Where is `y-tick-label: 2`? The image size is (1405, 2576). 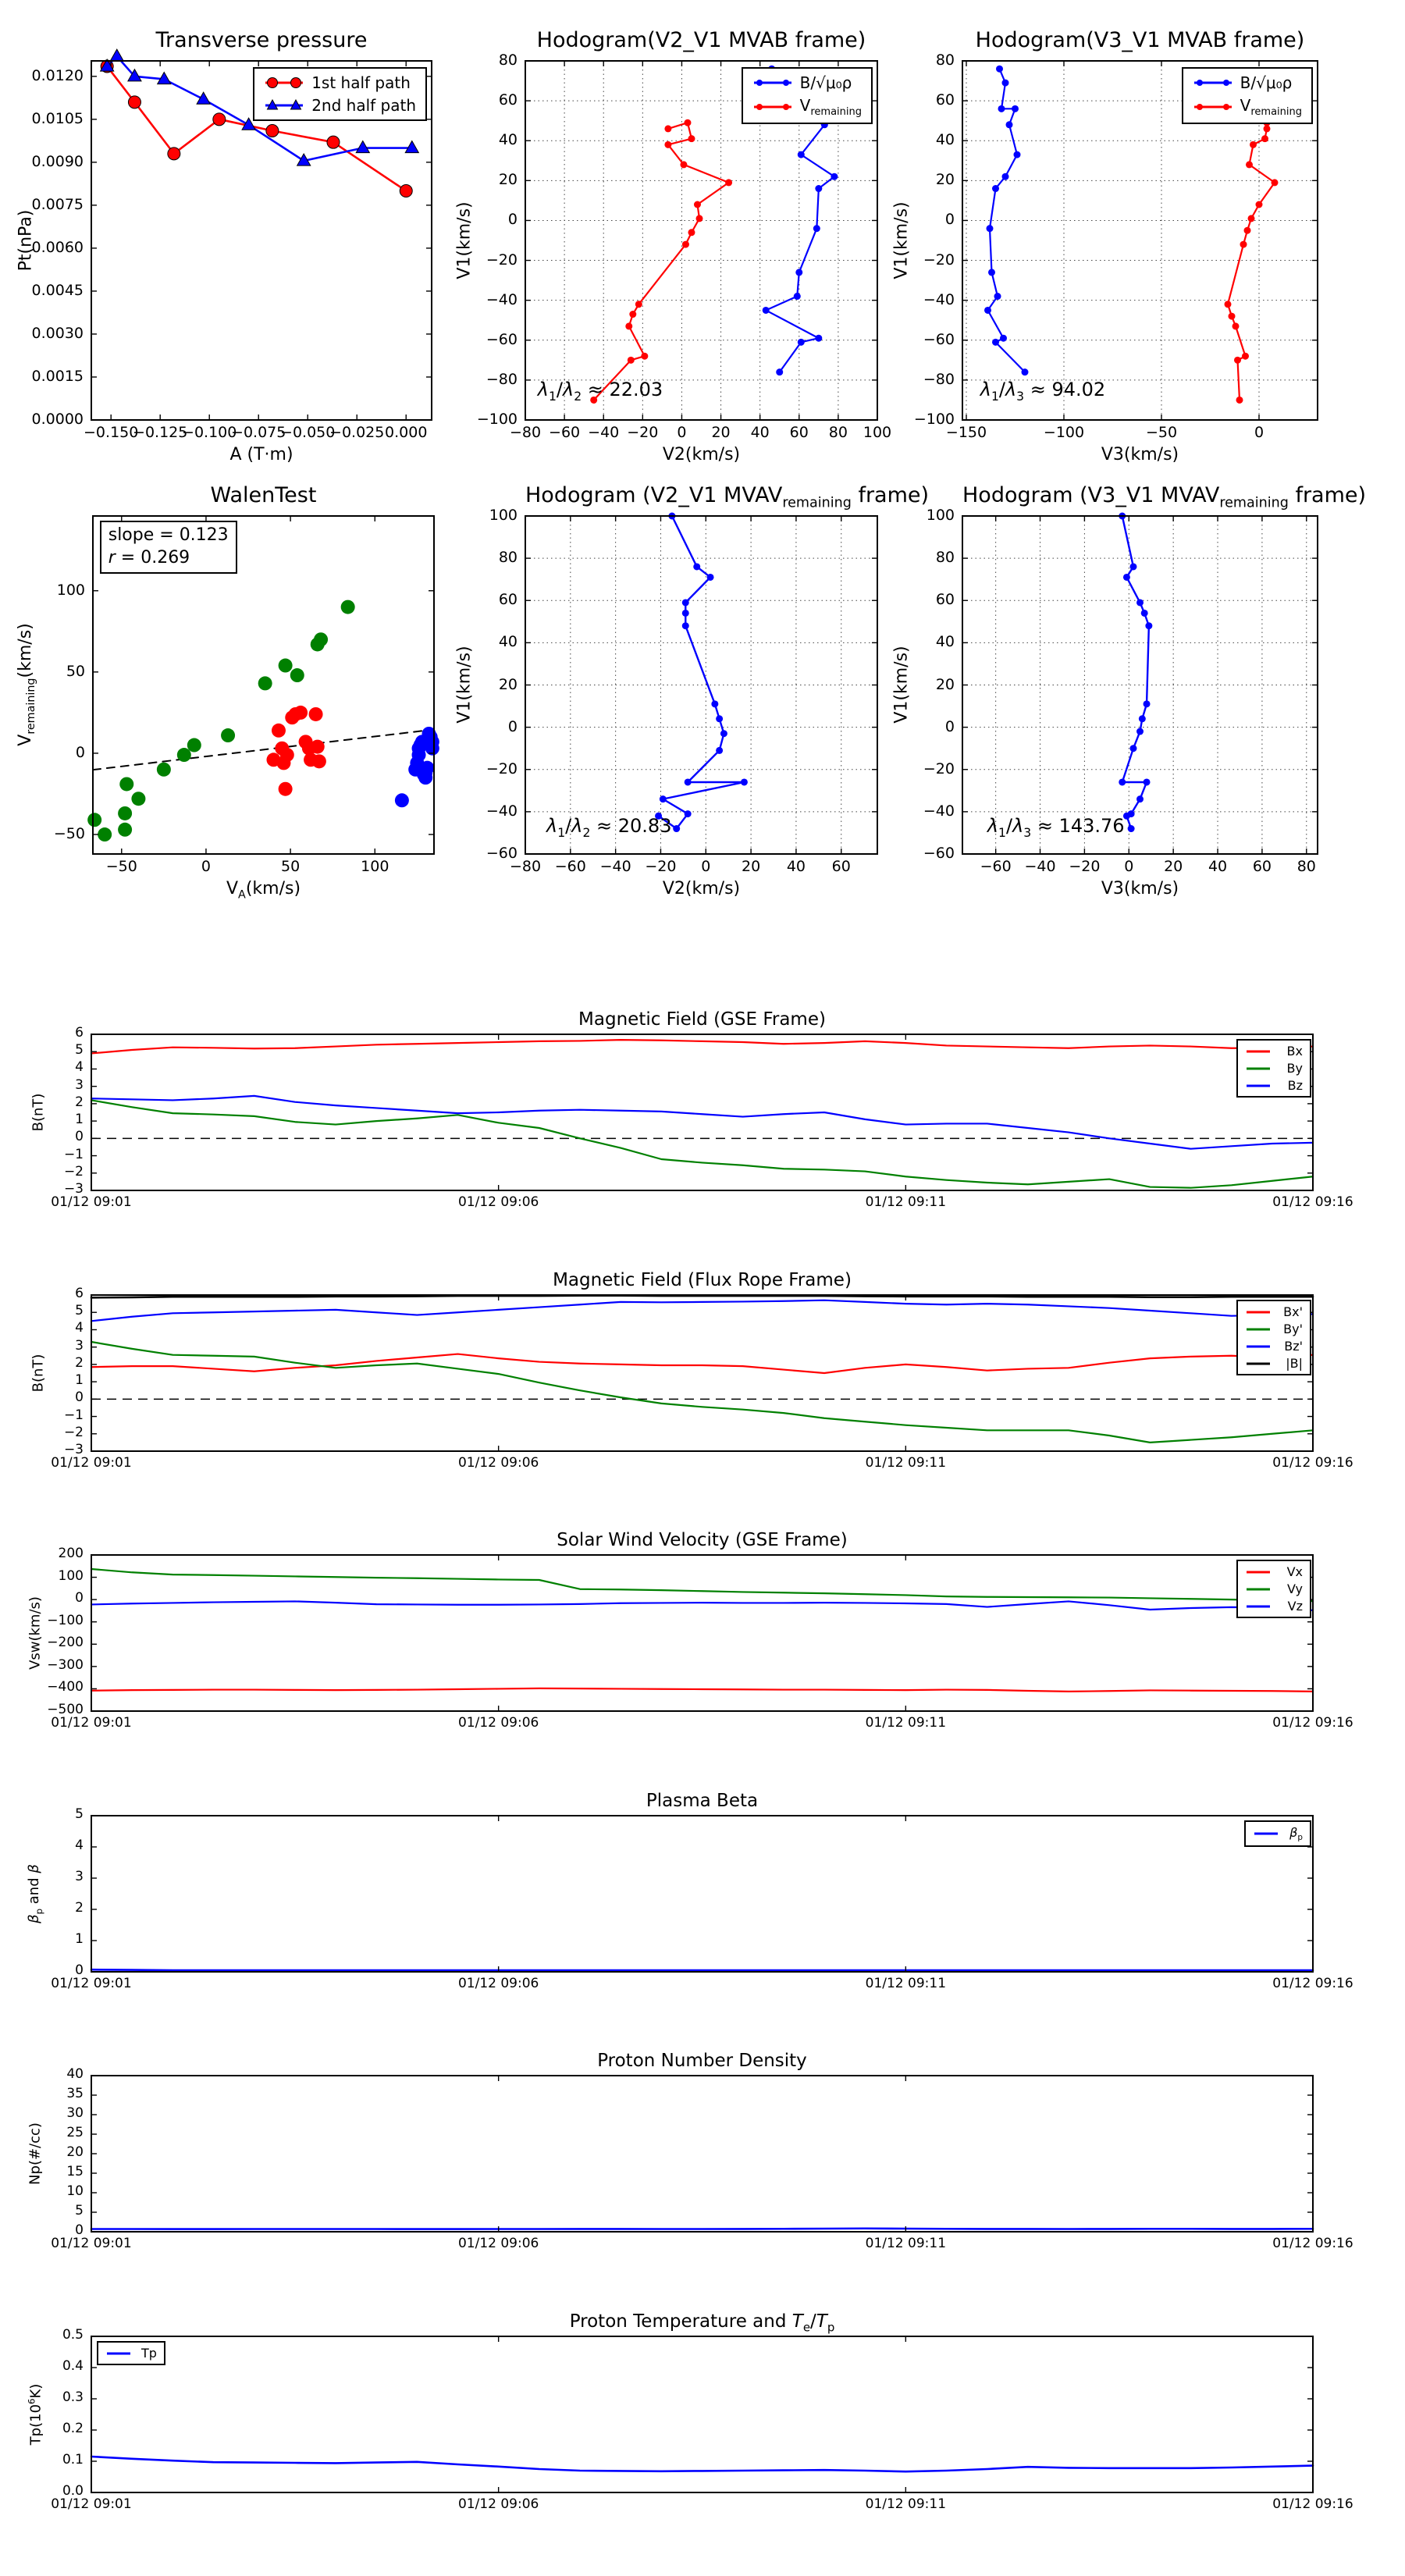 y-tick-label: 2 is located at coordinates (80, 1102).